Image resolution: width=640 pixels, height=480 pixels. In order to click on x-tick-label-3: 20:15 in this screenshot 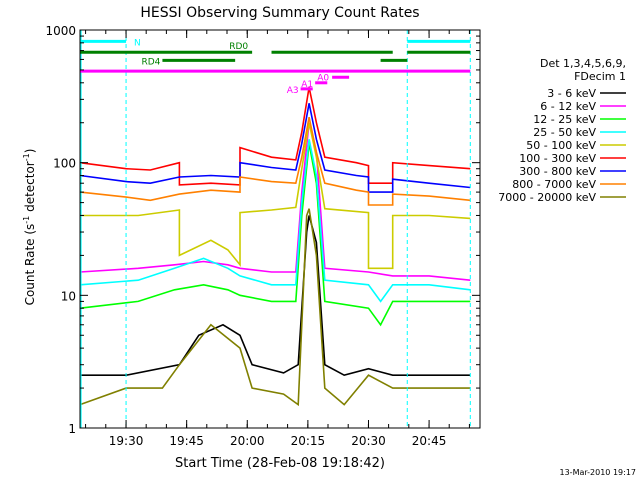, I will do `click(308, 441)`.